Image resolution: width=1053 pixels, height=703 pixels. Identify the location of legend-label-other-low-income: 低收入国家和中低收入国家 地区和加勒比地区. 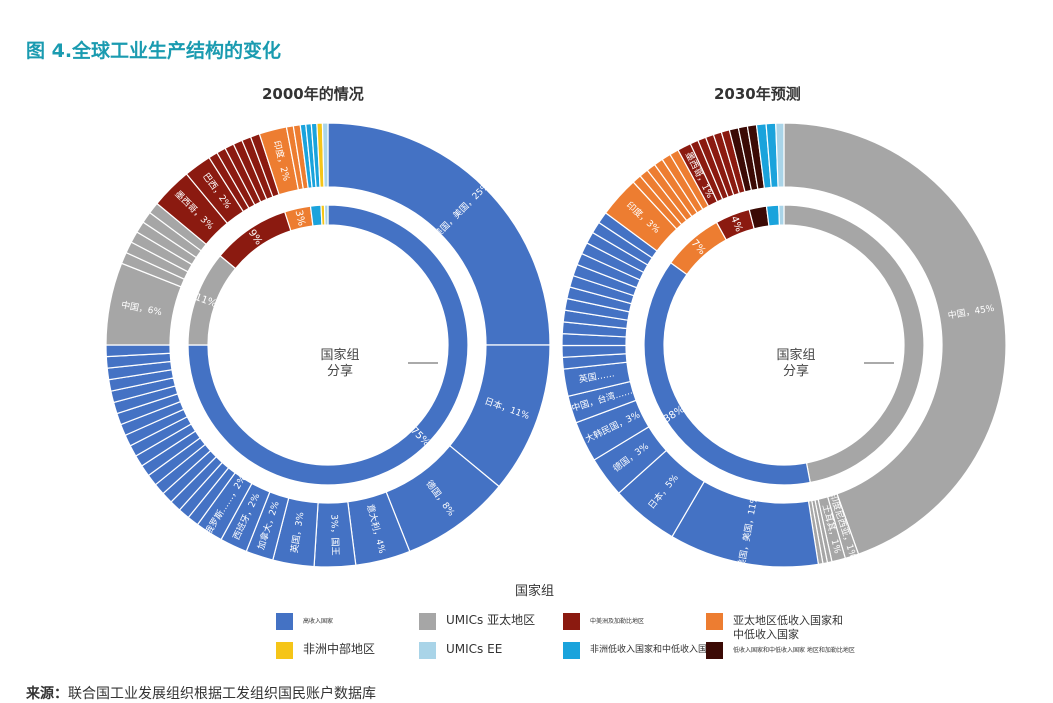
(794, 650).